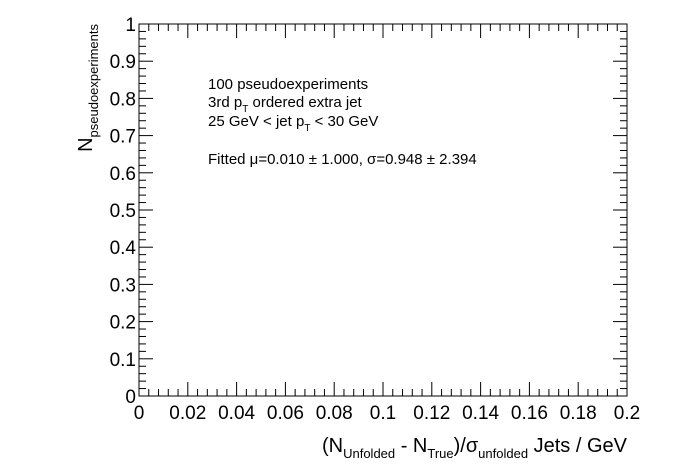 This screenshot has height=472, width=696. I want to click on y-tick-labels: 0 0.1 0.2 0.3 0.4 0.5 0.6 0.7 0.8 0.9 1, so click(123, 211).